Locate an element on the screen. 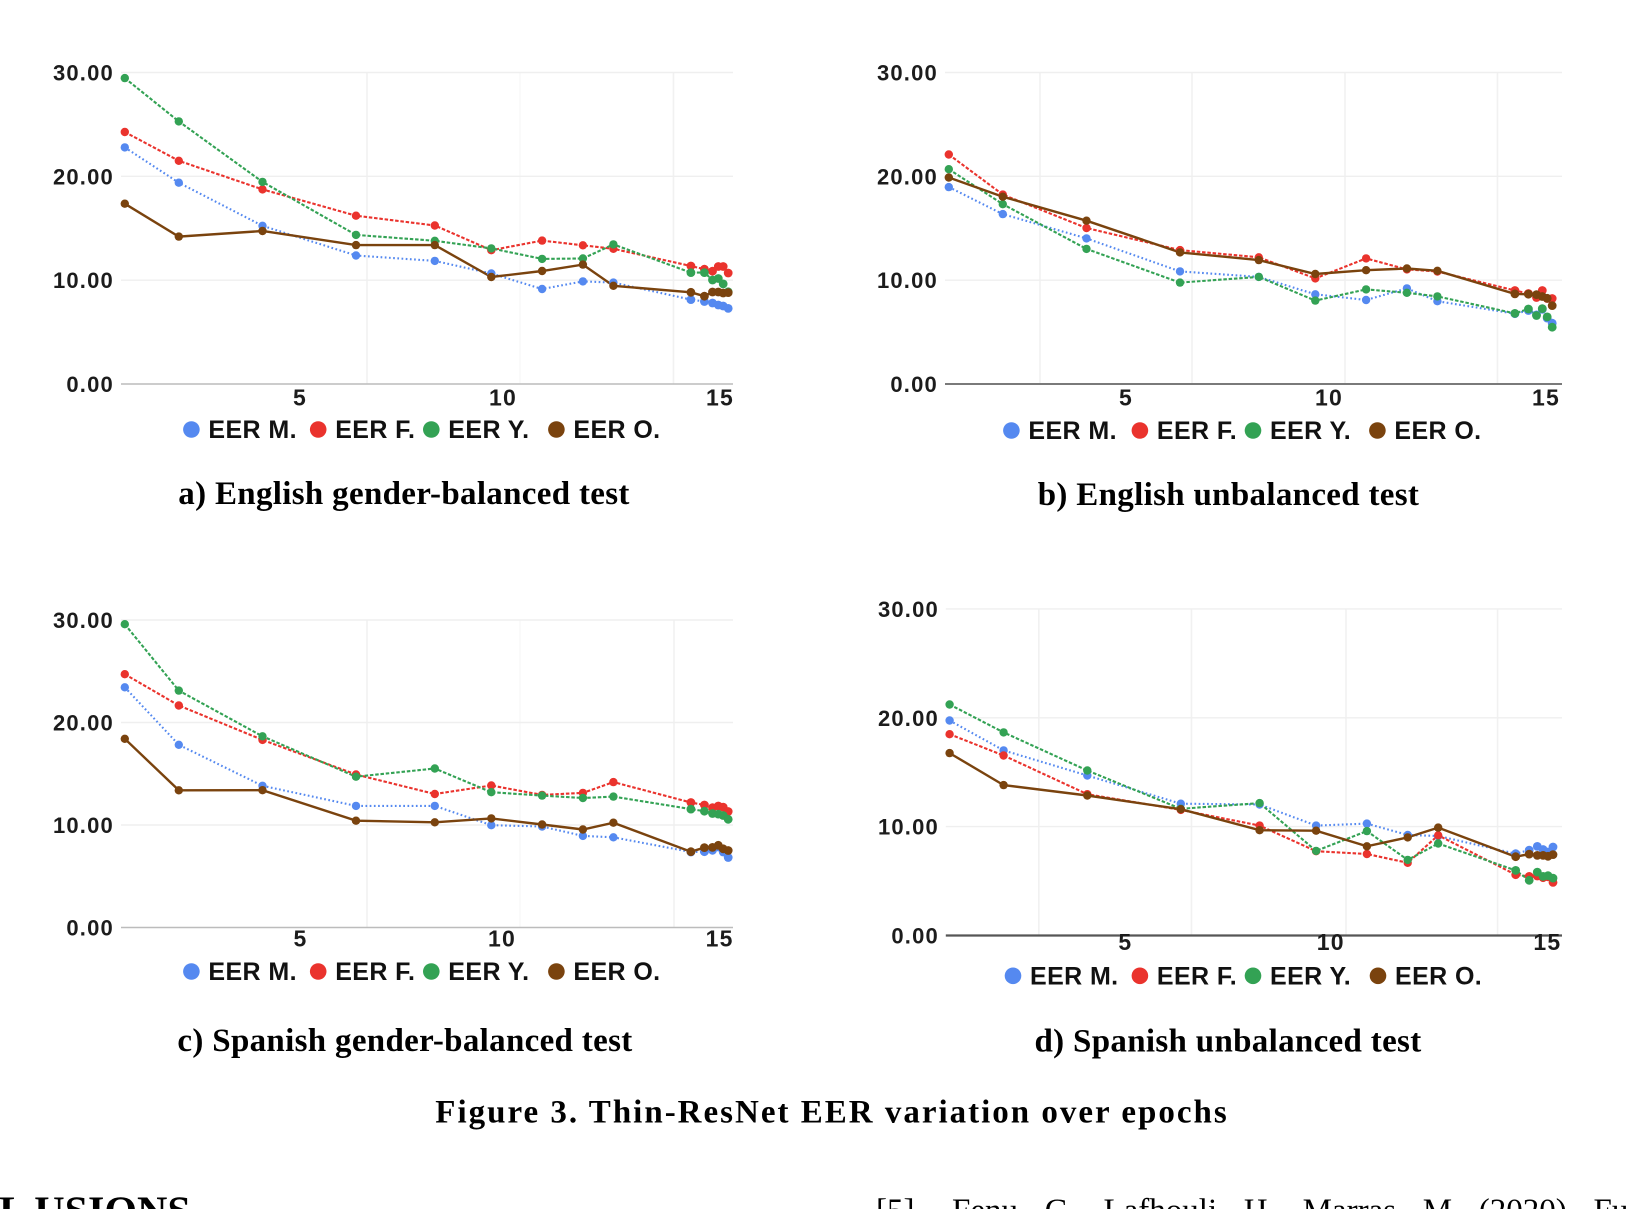  svg-text: L is located at coordinates (13, 1199).